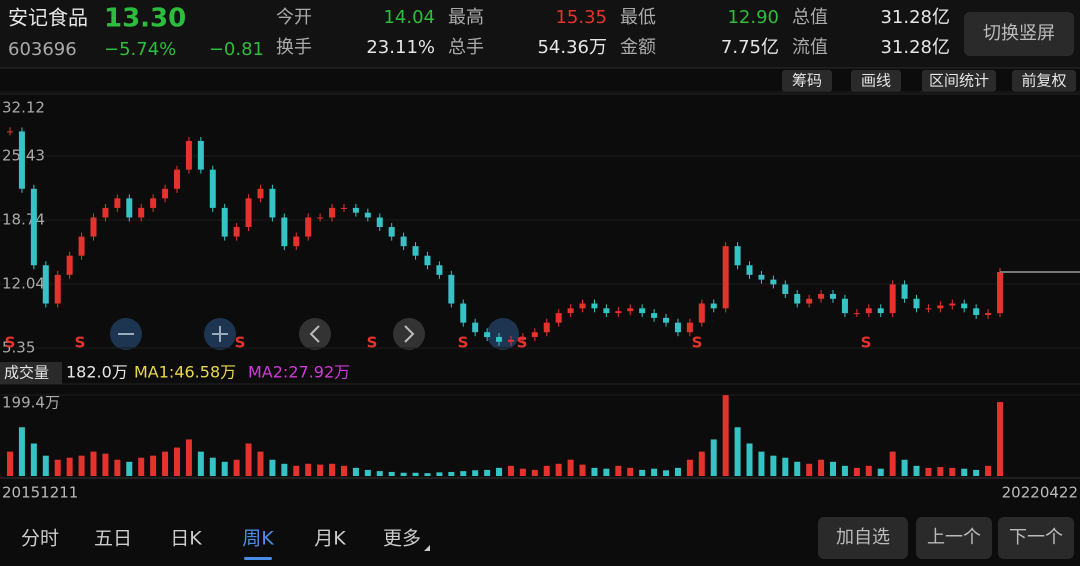 The width and height of the screenshot is (1080, 566). What do you see at coordinates (40, 493) in the screenshot?
I see `start-date: 20151211` at bounding box center [40, 493].